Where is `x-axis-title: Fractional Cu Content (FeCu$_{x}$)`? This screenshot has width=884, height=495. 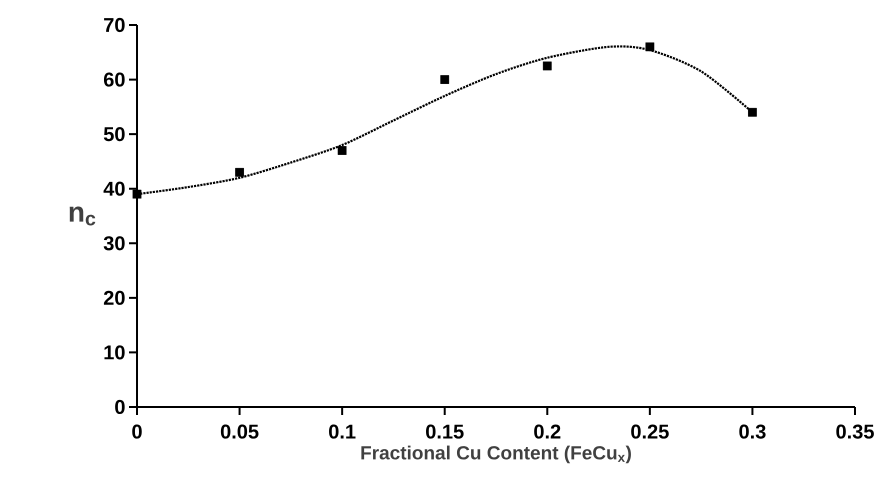 x-axis-title: Fractional Cu Content (FeCu$_{x}$) is located at coordinates (496, 455).